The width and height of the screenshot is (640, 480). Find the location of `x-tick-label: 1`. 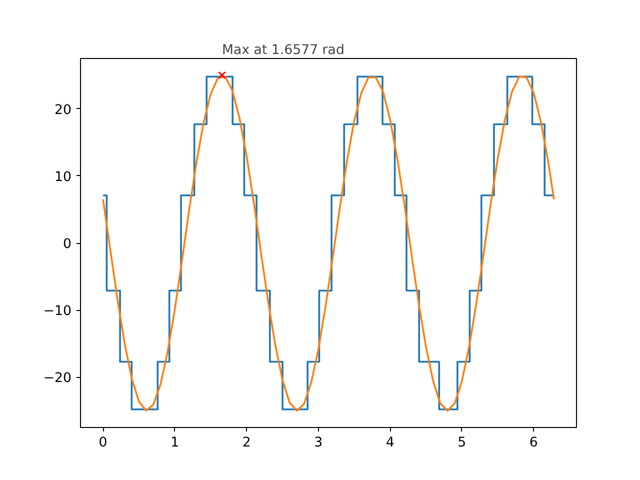

x-tick-label: 1 is located at coordinates (175, 443).